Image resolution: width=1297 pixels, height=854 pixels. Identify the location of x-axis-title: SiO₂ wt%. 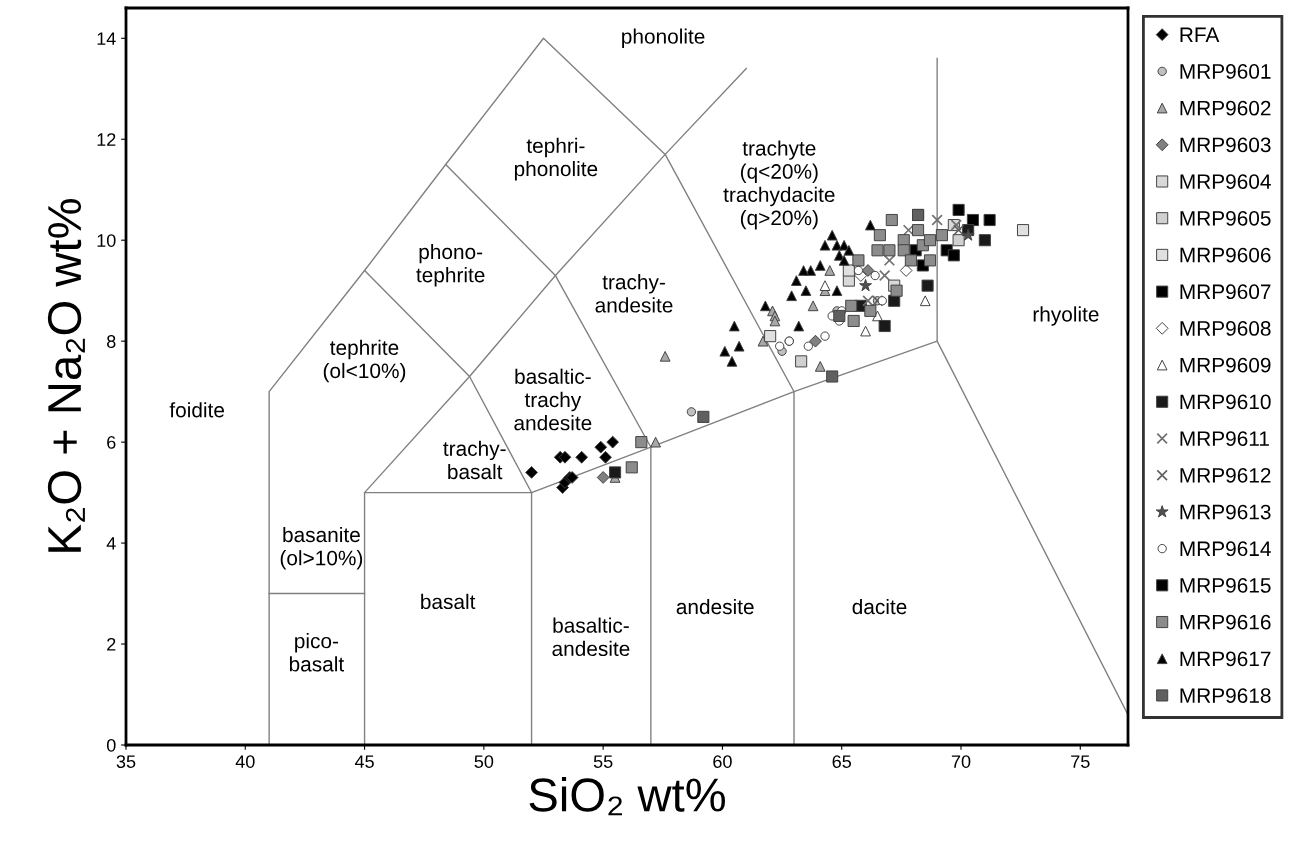
(627, 796).